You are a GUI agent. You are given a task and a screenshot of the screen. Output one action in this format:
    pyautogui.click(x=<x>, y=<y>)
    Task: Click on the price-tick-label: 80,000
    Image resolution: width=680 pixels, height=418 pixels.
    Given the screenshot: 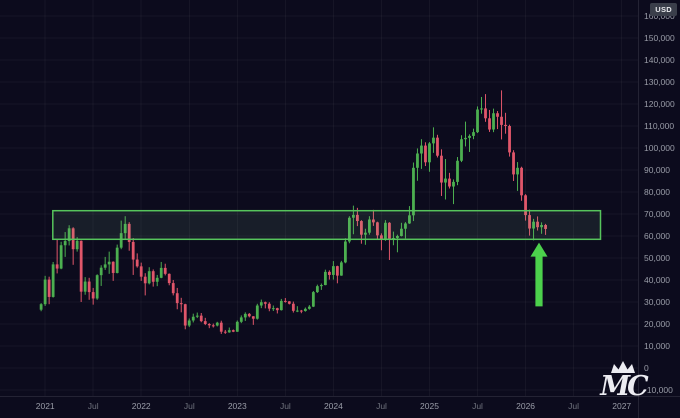 What is the action you would take?
    pyautogui.click(x=657, y=192)
    